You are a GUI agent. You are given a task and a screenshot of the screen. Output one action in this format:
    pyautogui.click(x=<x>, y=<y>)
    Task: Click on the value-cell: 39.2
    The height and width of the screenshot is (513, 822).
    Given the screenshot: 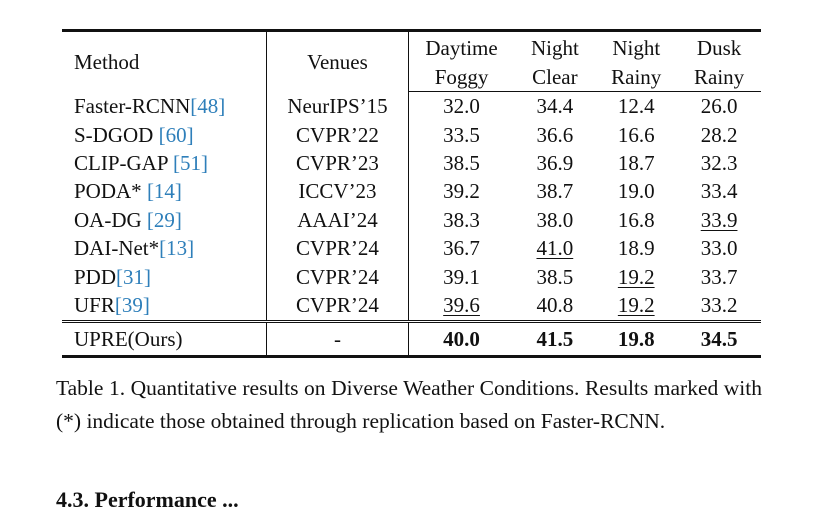 What is the action you would take?
    pyautogui.click(x=461, y=191)
    